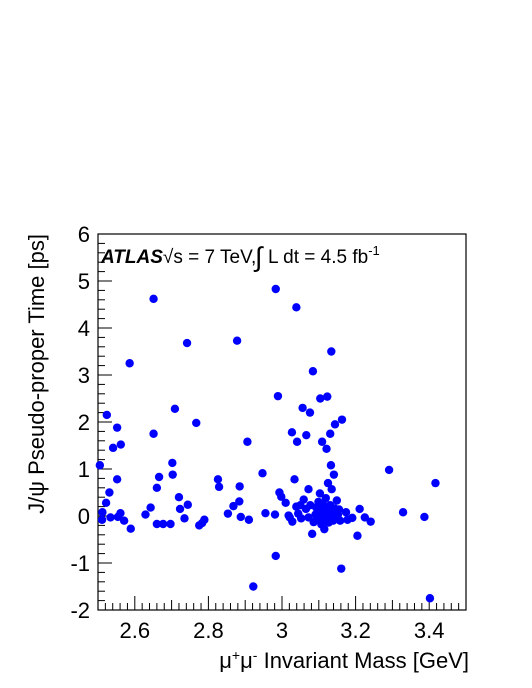 This screenshot has width=532, height=688. What do you see at coordinates (36, 374) in the screenshot?
I see `y-axis-title: J/ψ Pseudo-proper Time [ps]` at bounding box center [36, 374].